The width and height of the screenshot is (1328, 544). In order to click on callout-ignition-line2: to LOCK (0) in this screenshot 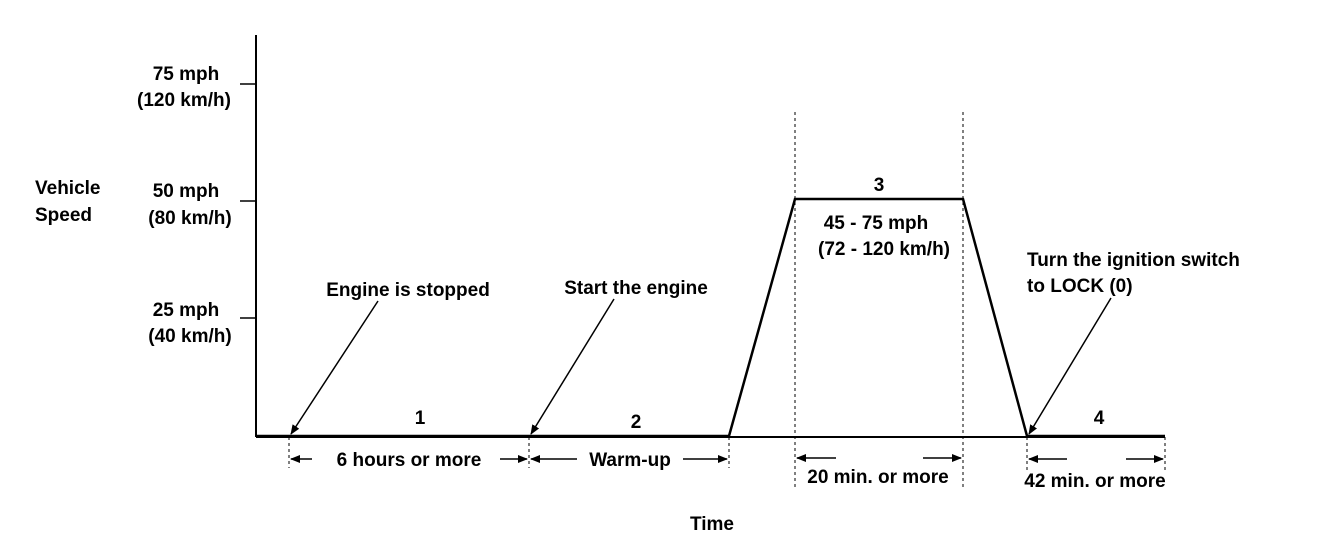, I will do `click(1080, 286)`.